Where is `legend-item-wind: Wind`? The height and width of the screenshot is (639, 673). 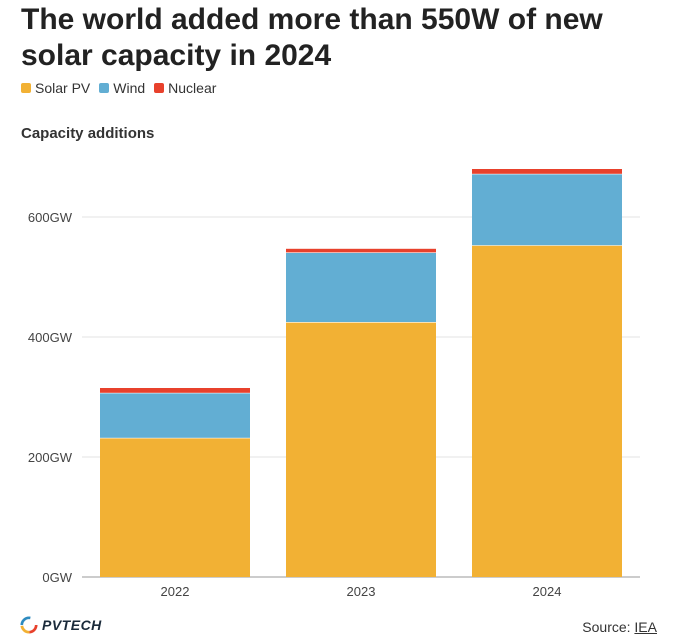 legend-item-wind: Wind is located at coordinates (122, 88).